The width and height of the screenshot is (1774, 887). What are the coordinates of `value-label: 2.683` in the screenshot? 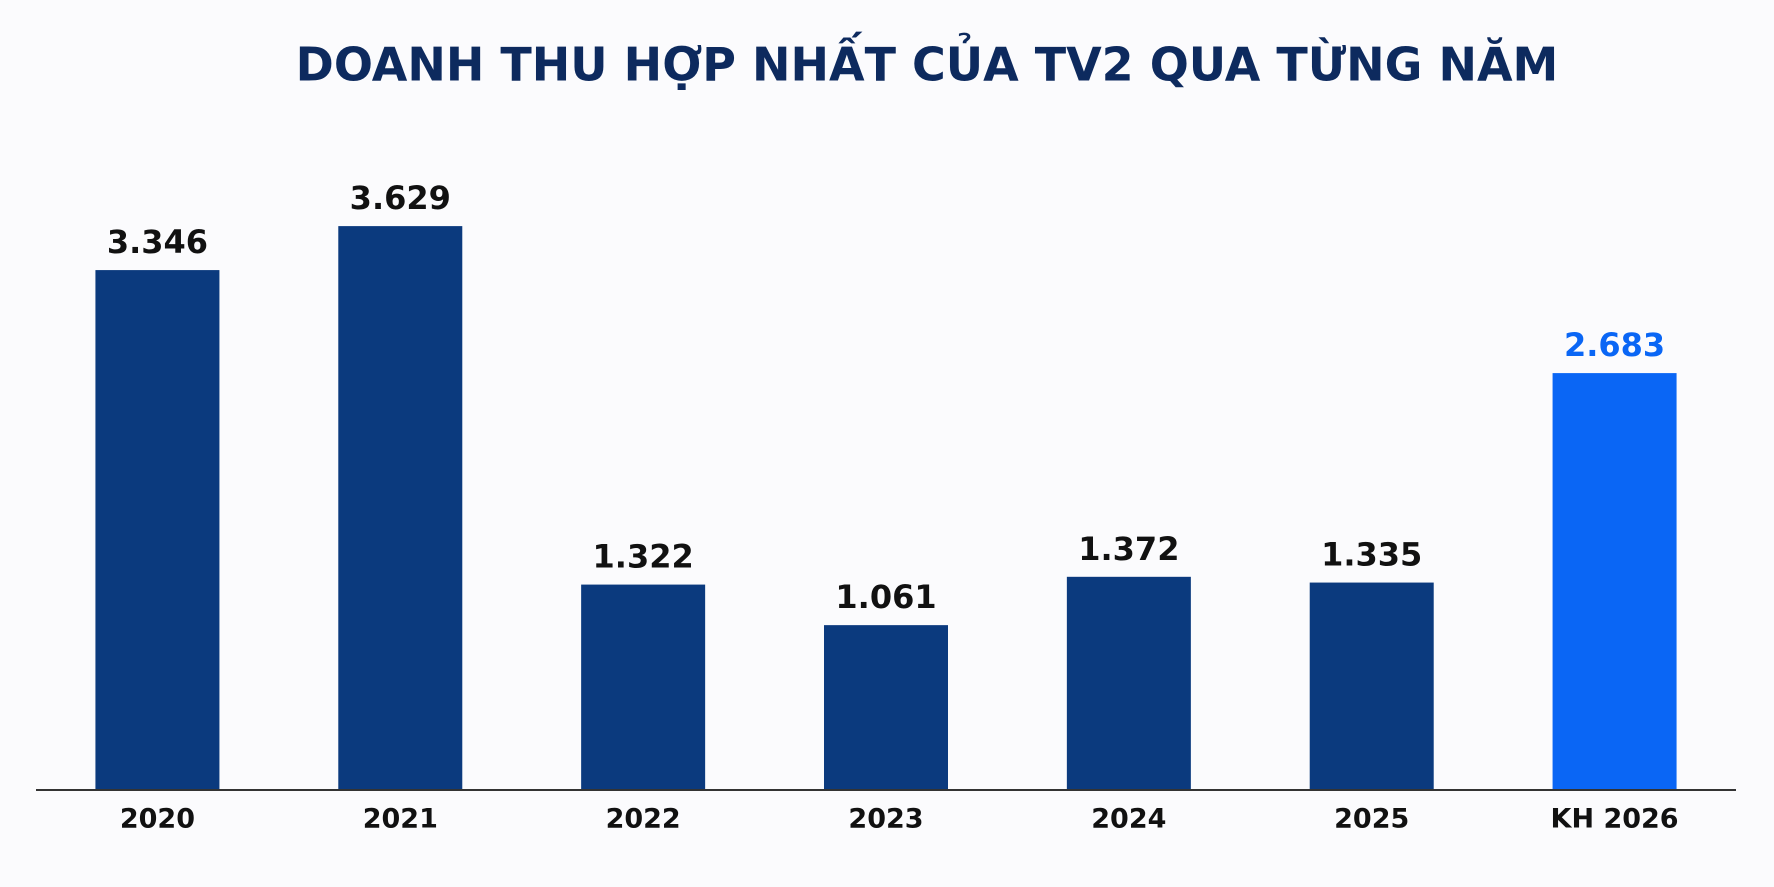 It's located at (1614, 345).